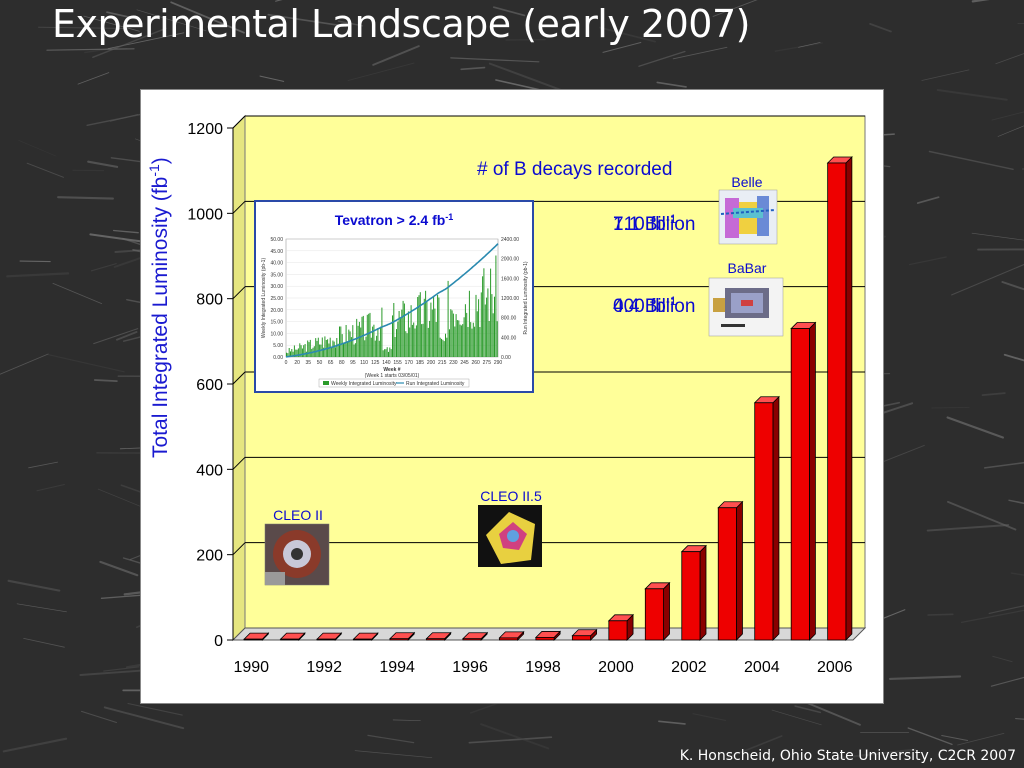 The width and height of the screenshot is (1024, 768). Describe the element at coordinates (498, 363) in the screenshot. I see `inset-x-tick: 290` at that location.